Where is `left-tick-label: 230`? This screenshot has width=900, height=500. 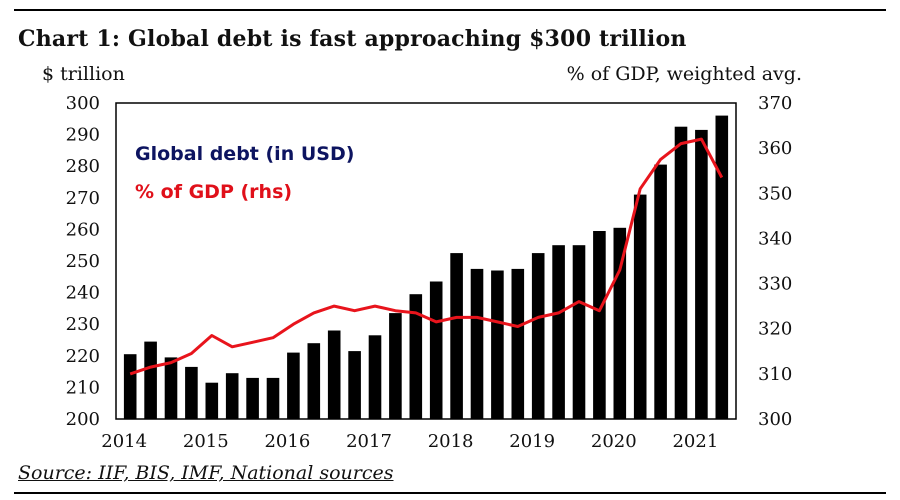 left-tick-label: 230 is located at coordinates (83, 324).